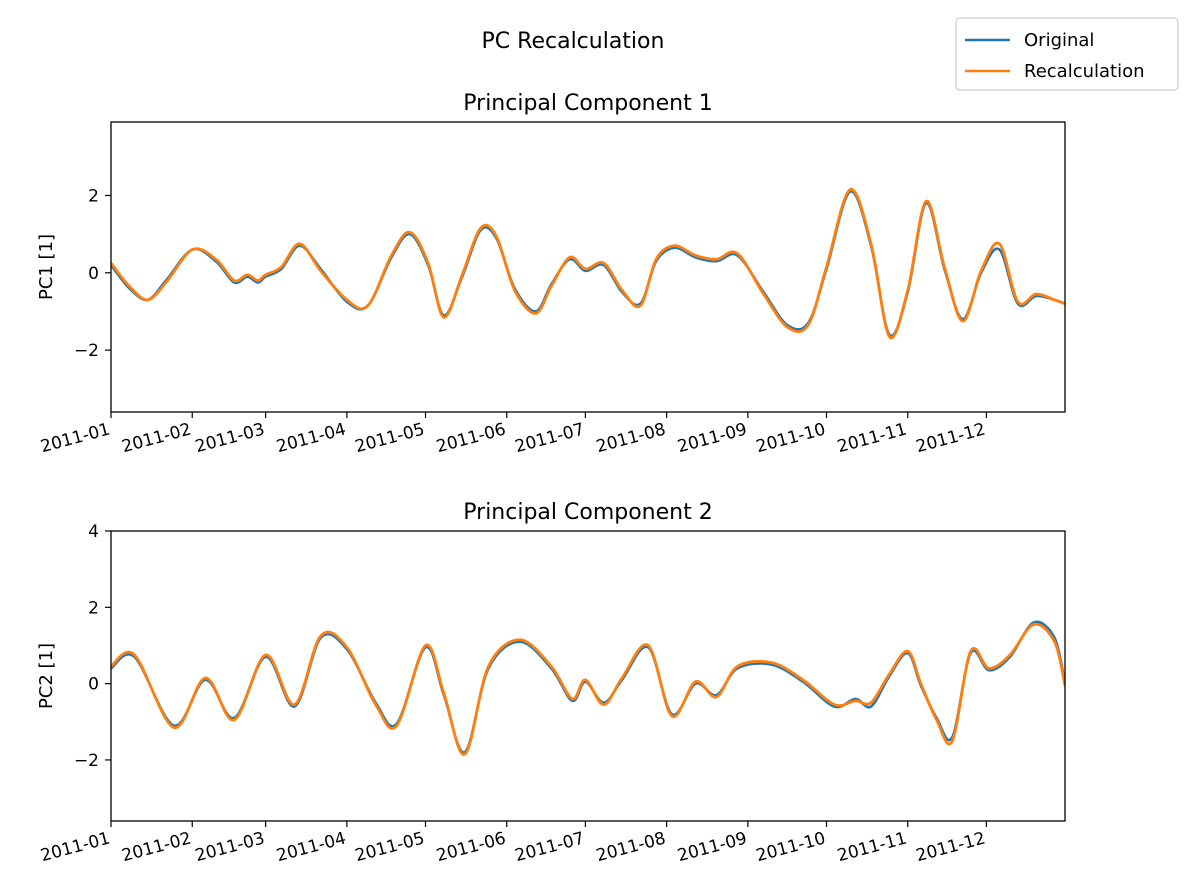 This screenshot has height=895, width=1200. Describe the element at coordinates (587, 512) in the screenshot. I see `axes-title: Principal Component 2` at that location.